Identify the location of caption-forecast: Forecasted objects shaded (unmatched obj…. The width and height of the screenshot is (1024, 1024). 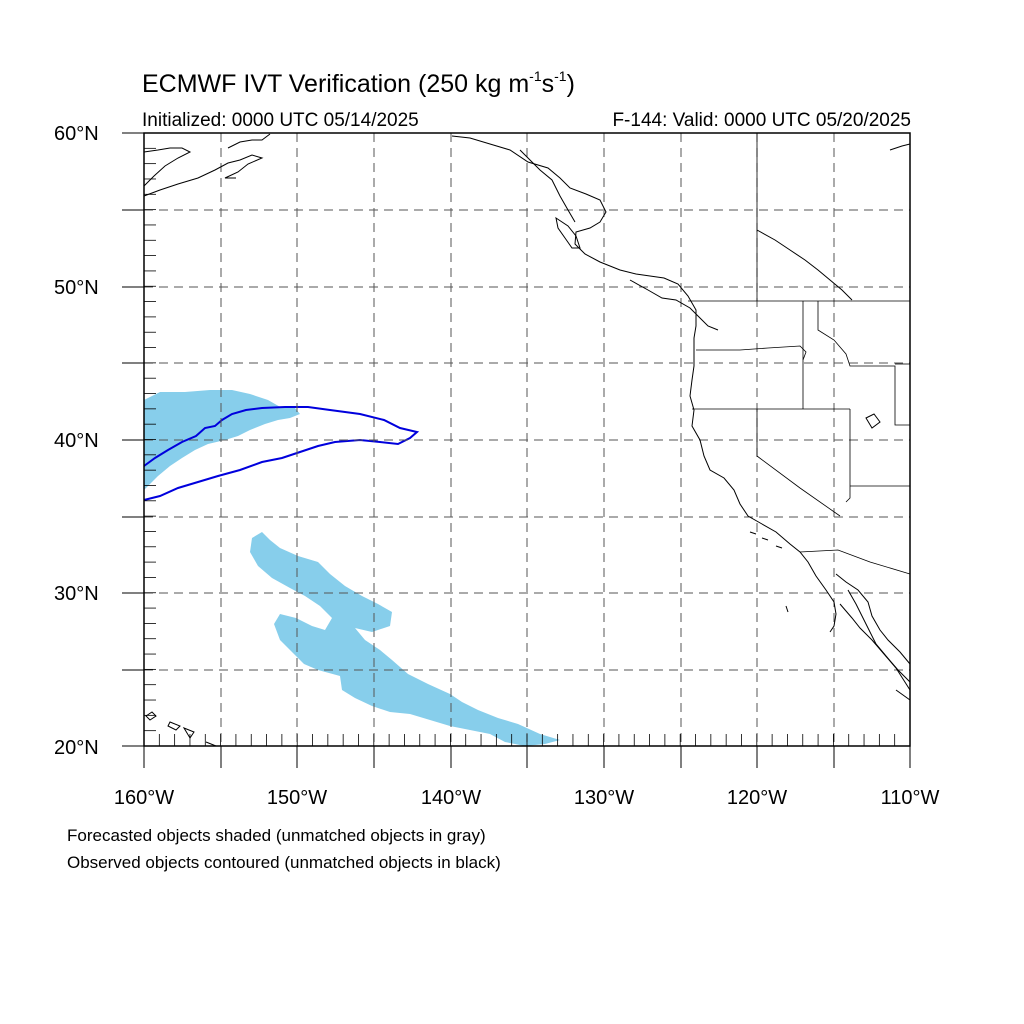
(276, 835).